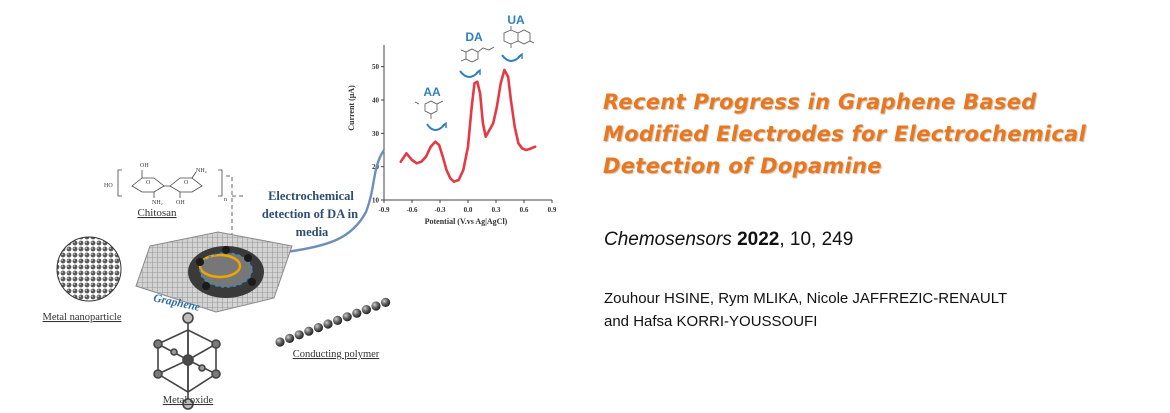  I want to click on chart-ylabel: Current (μA), so click(351, 108).